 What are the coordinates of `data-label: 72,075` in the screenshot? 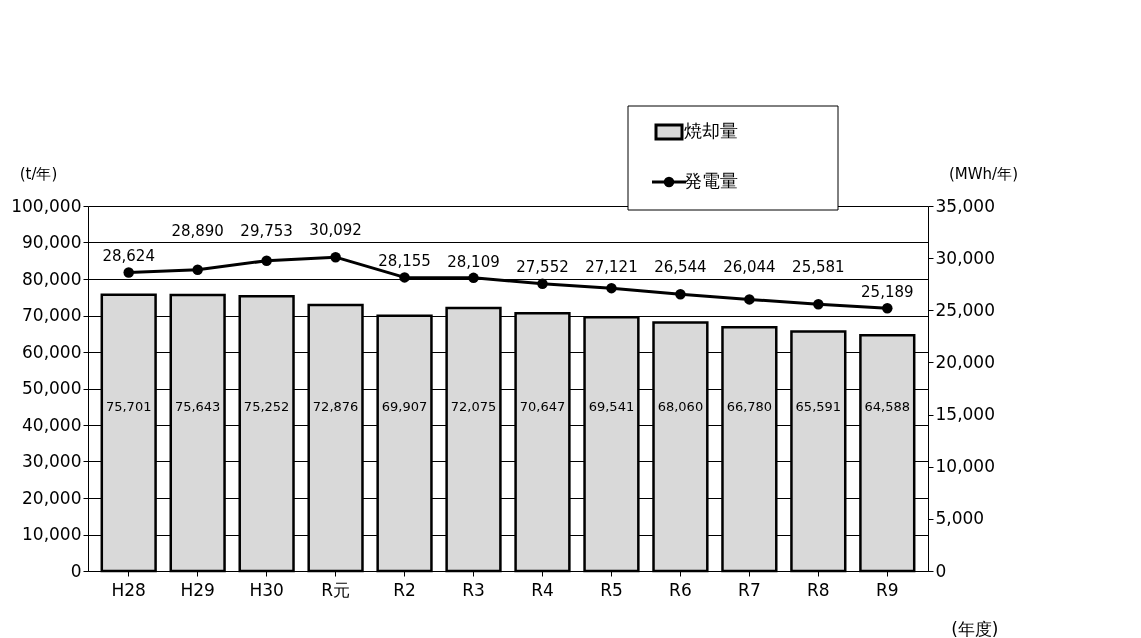 It's located at (473, 406).